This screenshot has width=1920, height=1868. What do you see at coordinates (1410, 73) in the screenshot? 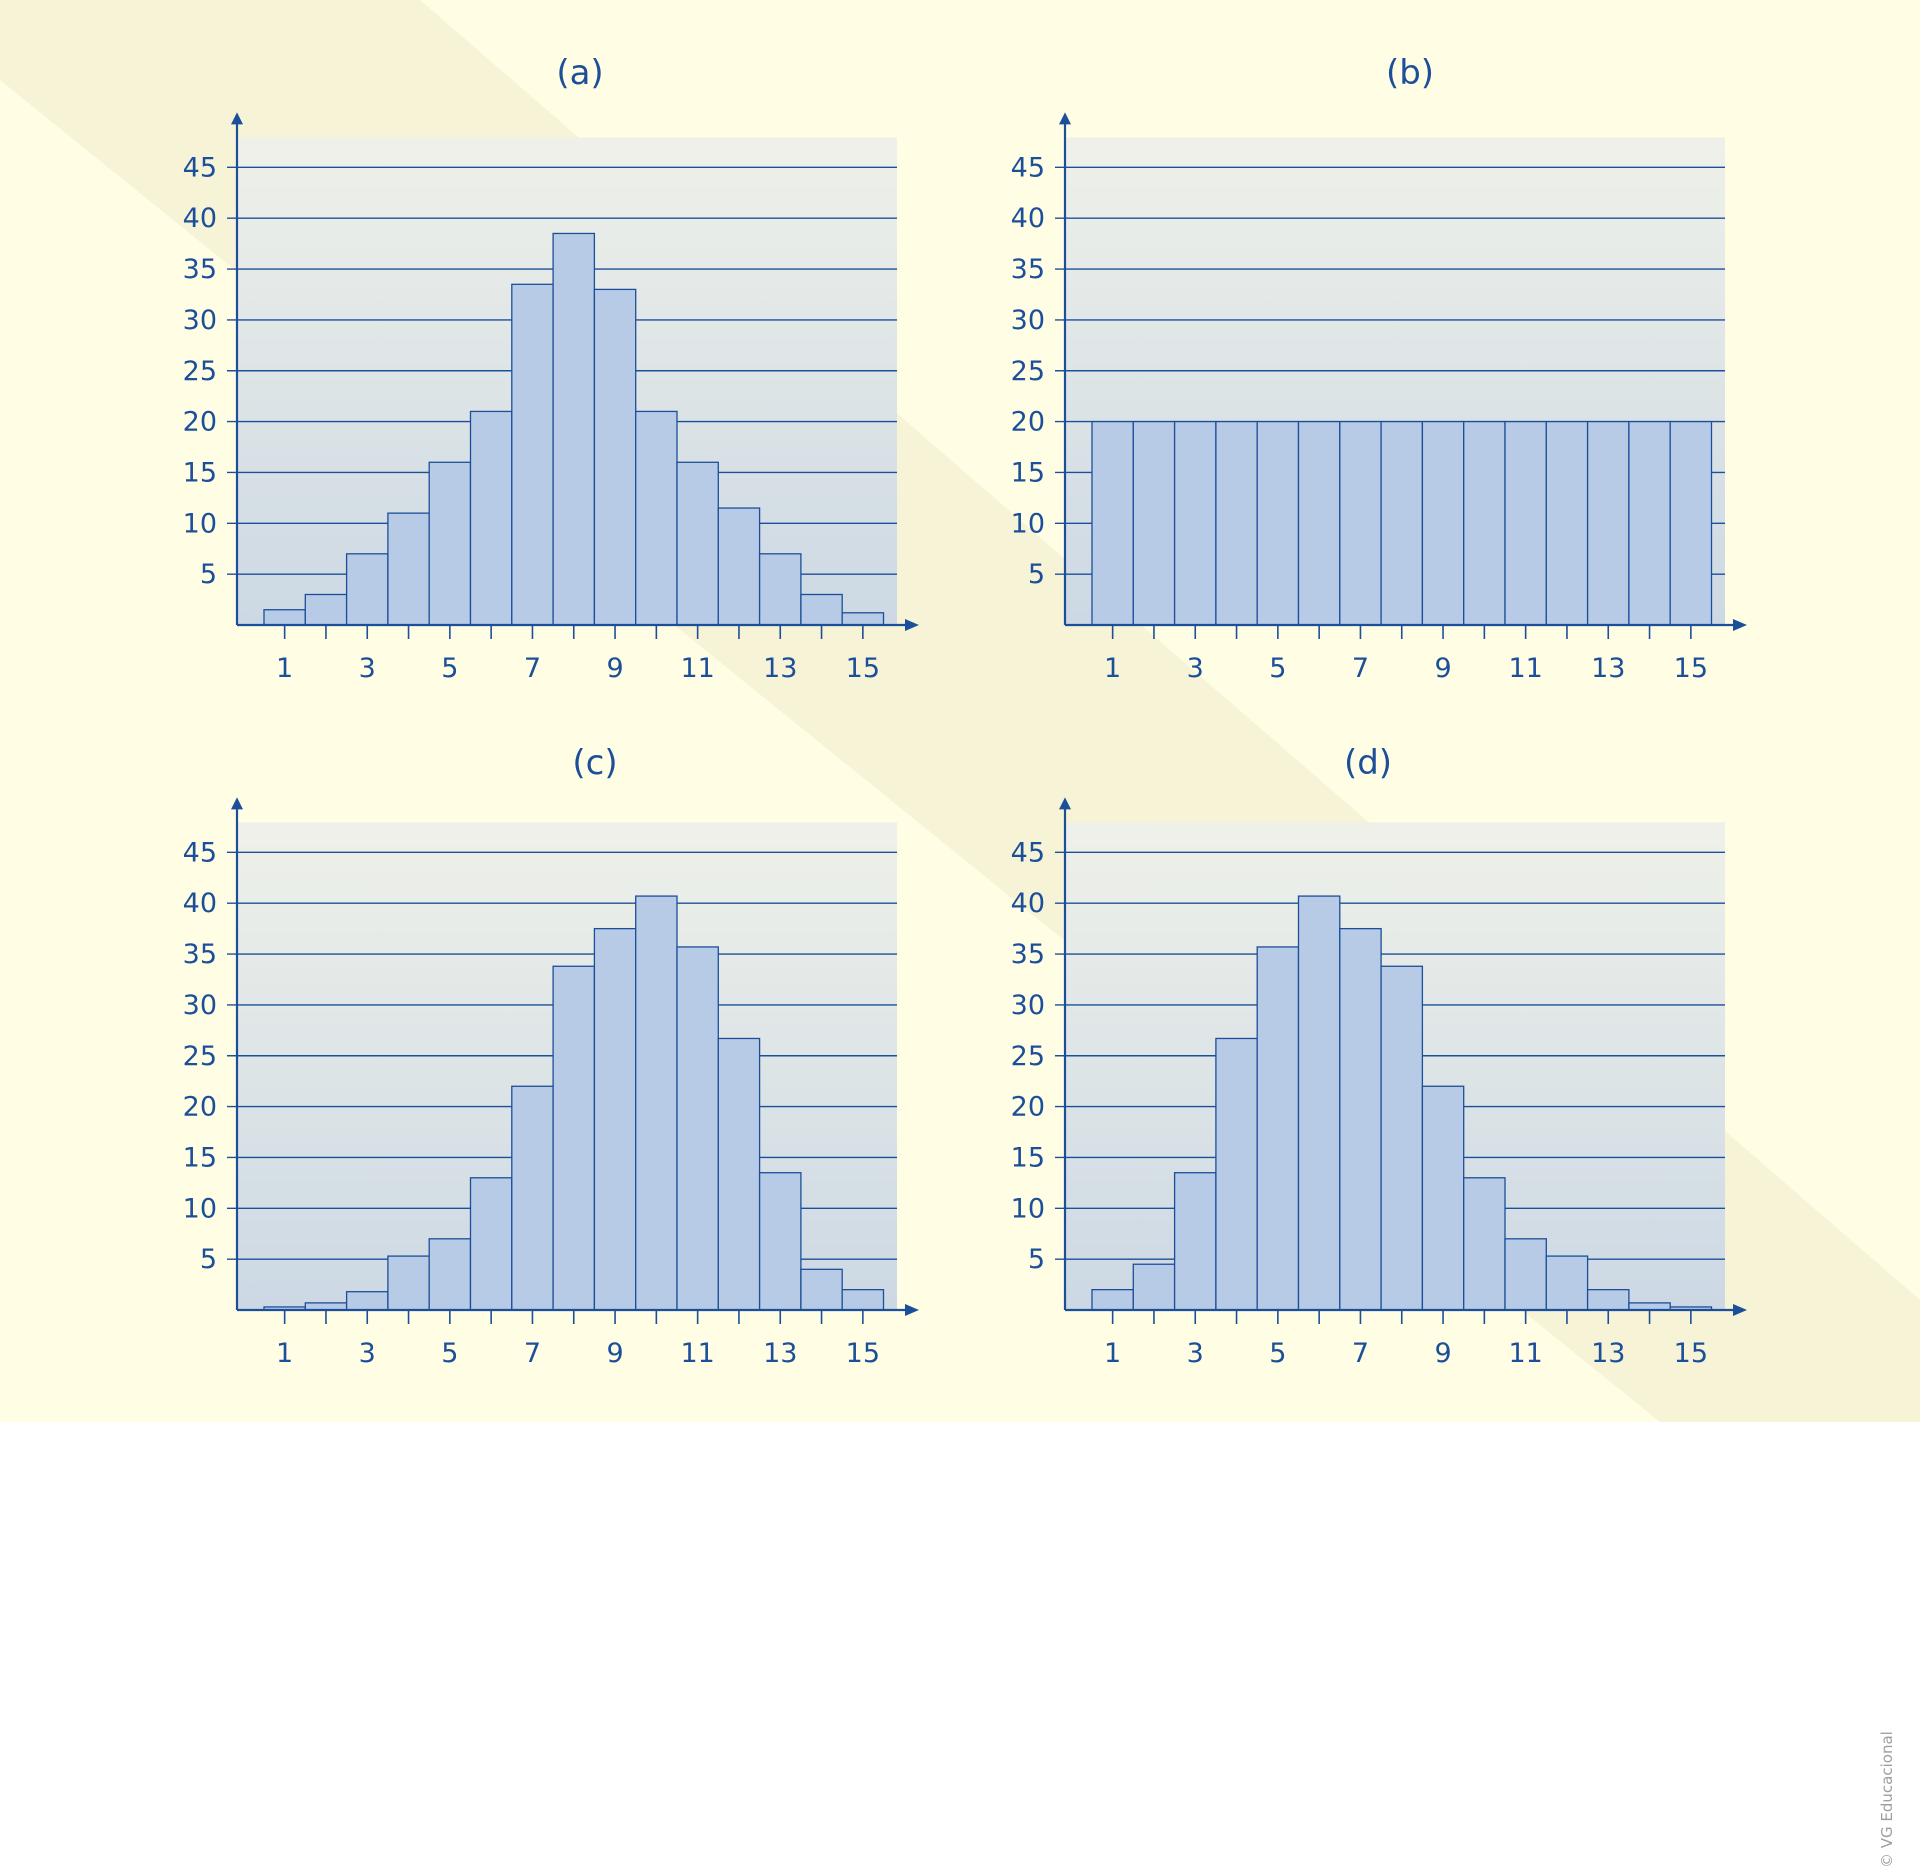
I see `chart-title: (b)` at bounding box center [1410, 73].